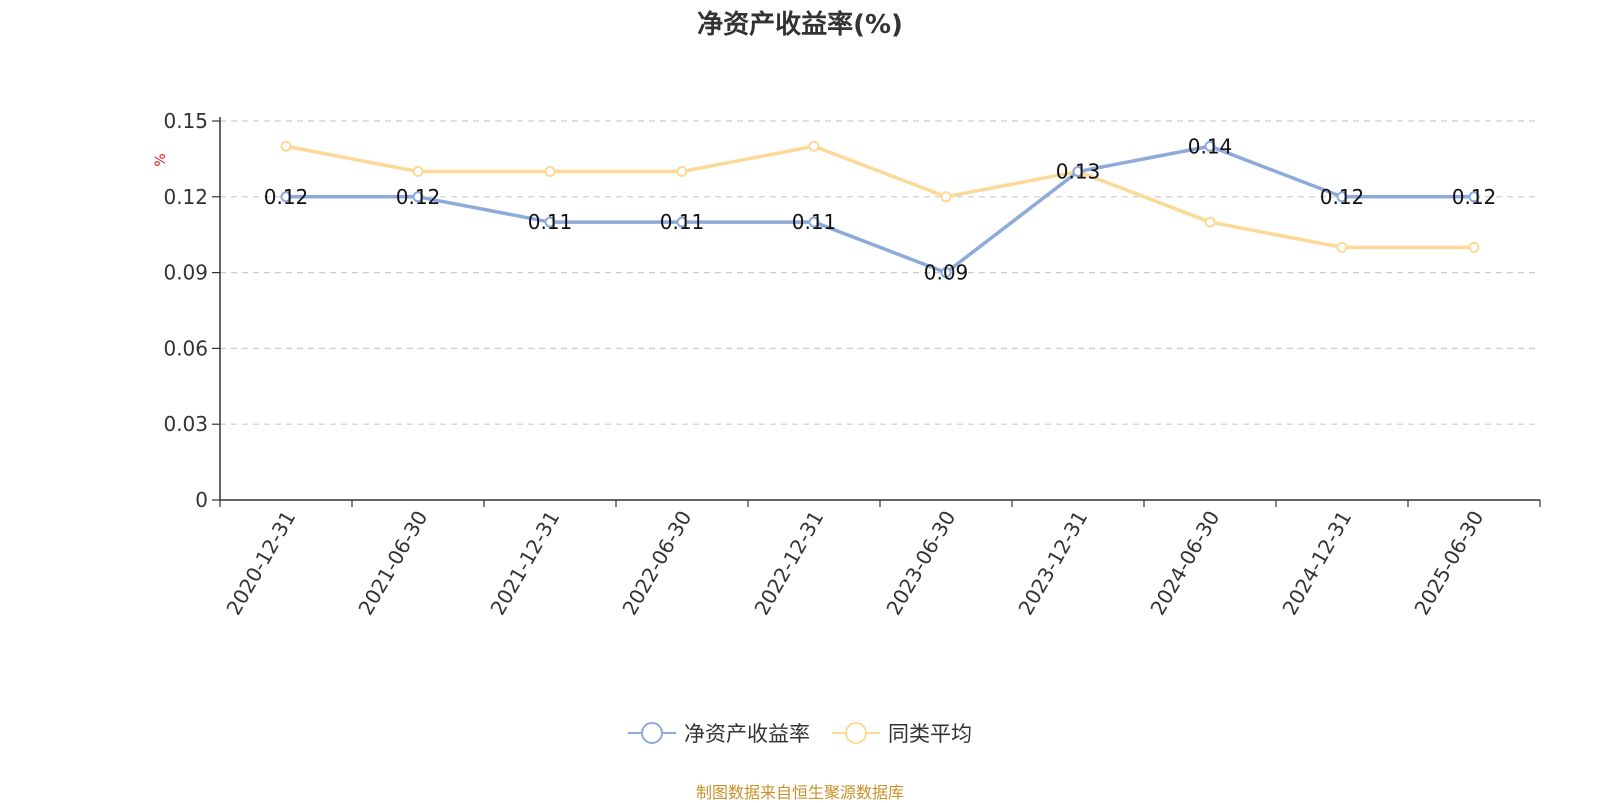 The height and width of the screenshot is (803, 1600). Describe the element at coordinates (1052, 563) in the screenshot. I see `x-tick-label: 2023-12-31` at that location.